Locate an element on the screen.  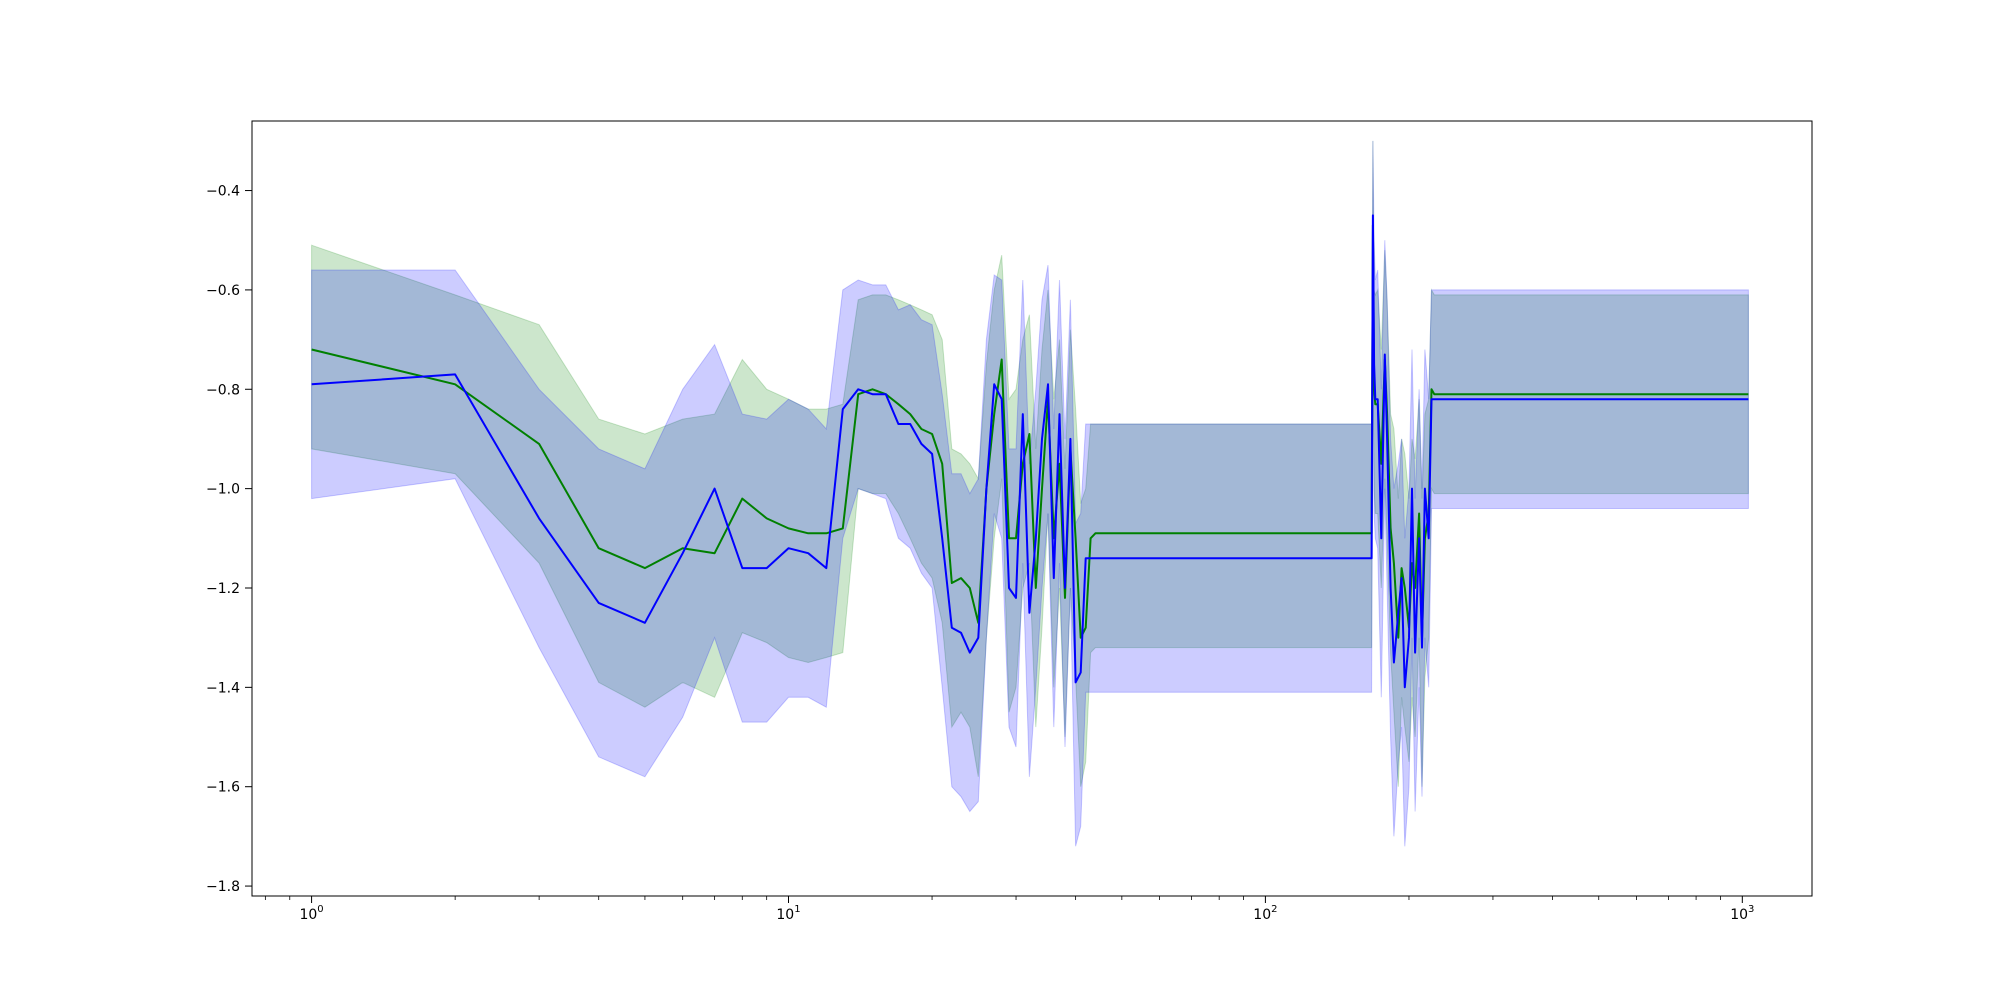
y-axis: −0.4 −0.6 −0.8 −1.0 −1.2 −1.4 −1.6 −1.8 is located at coordinates (229, 539).